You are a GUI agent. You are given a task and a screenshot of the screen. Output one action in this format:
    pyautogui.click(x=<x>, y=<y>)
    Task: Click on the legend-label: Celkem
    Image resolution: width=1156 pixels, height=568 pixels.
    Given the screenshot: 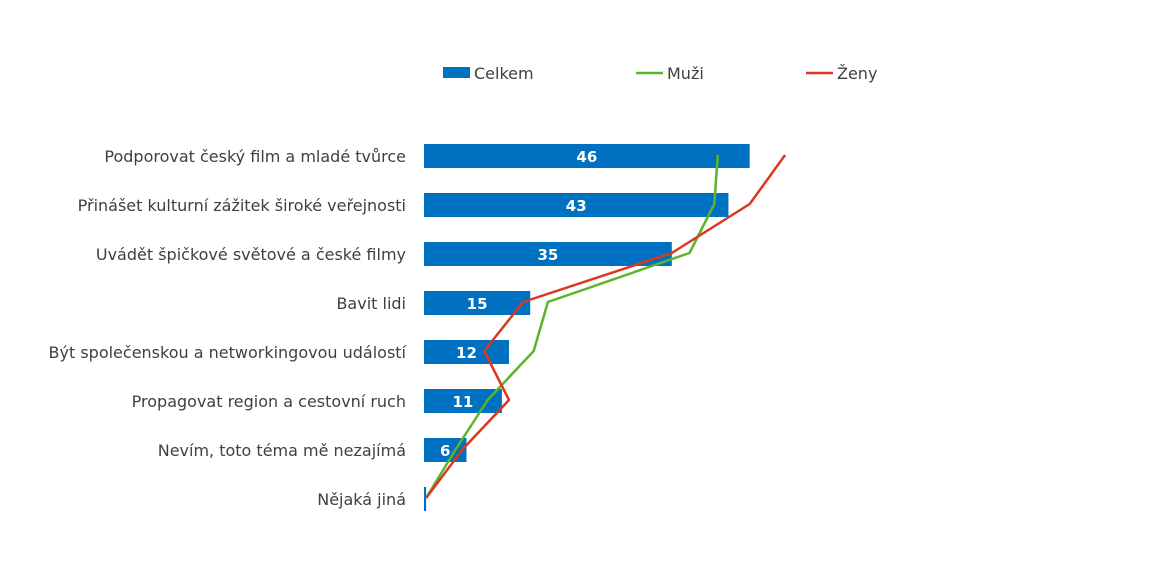 What is the action you would take?
    pyautogui.click(x=504, y=73)
    